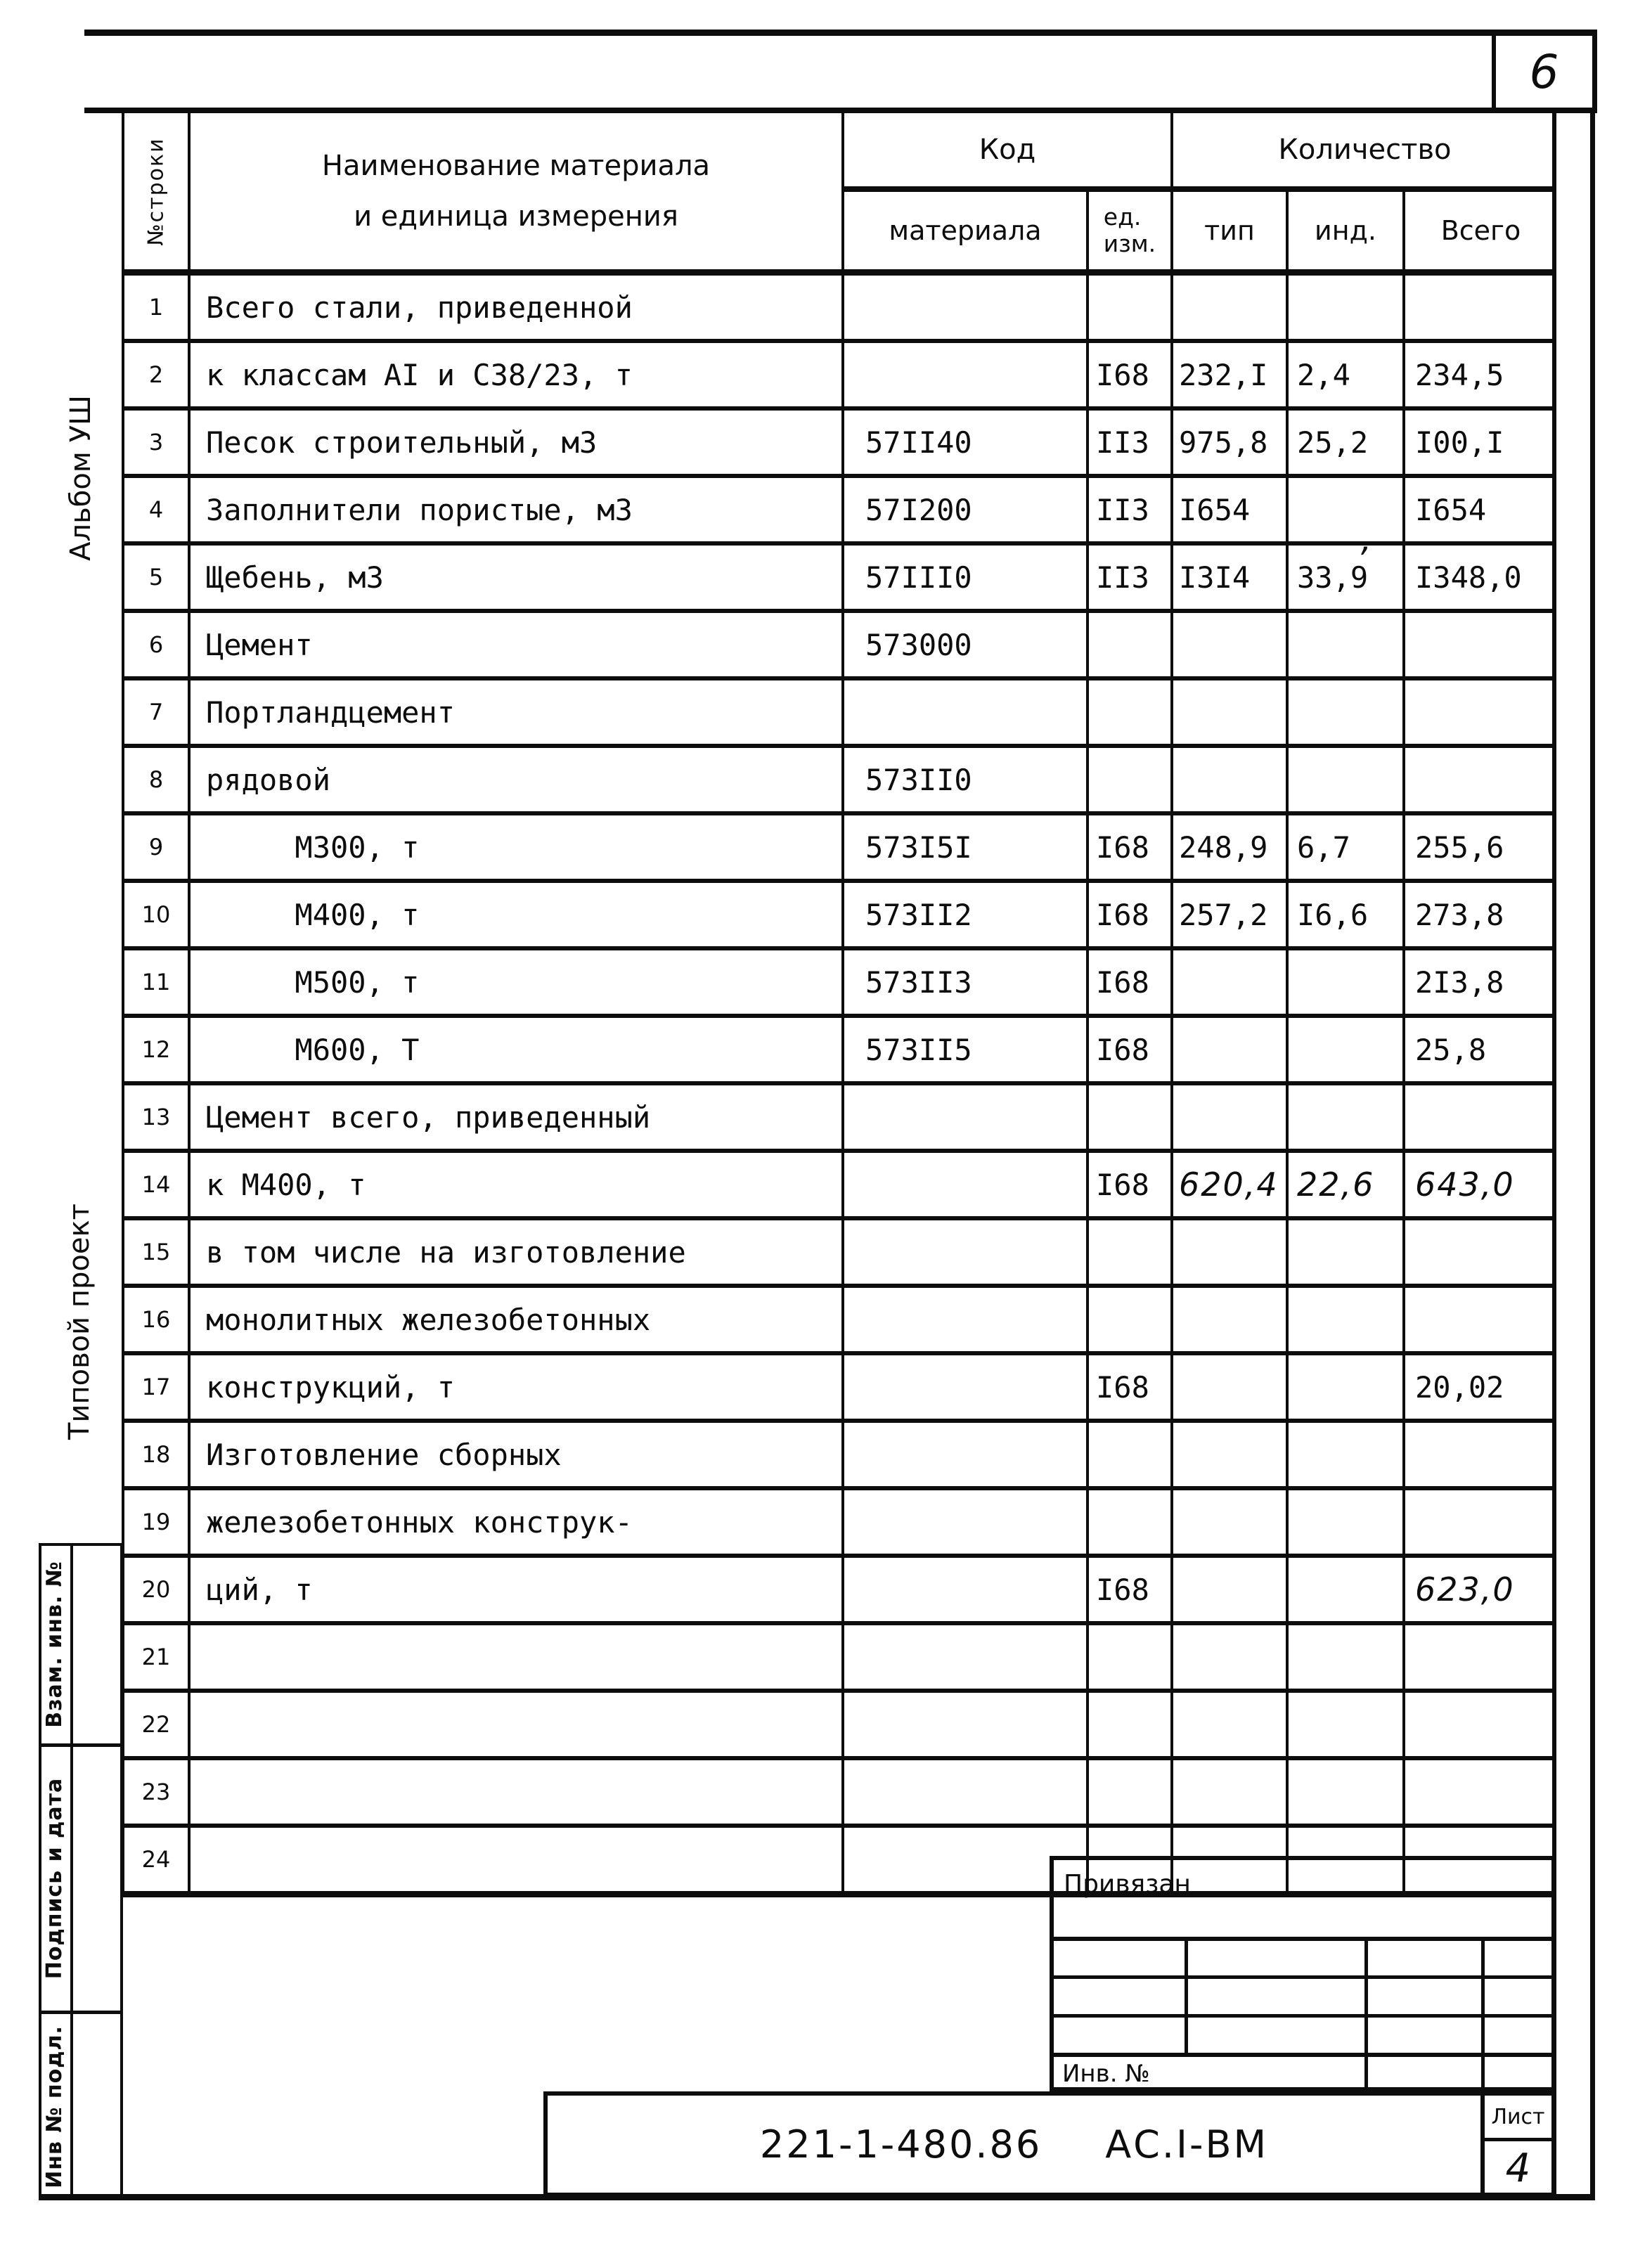 Image resolution: width=1652 pixels, height=2258 pixels. Describe the element at coordinates (963, 847) in the screenshot. I see `material-code-cell: 573I5I` at that location.